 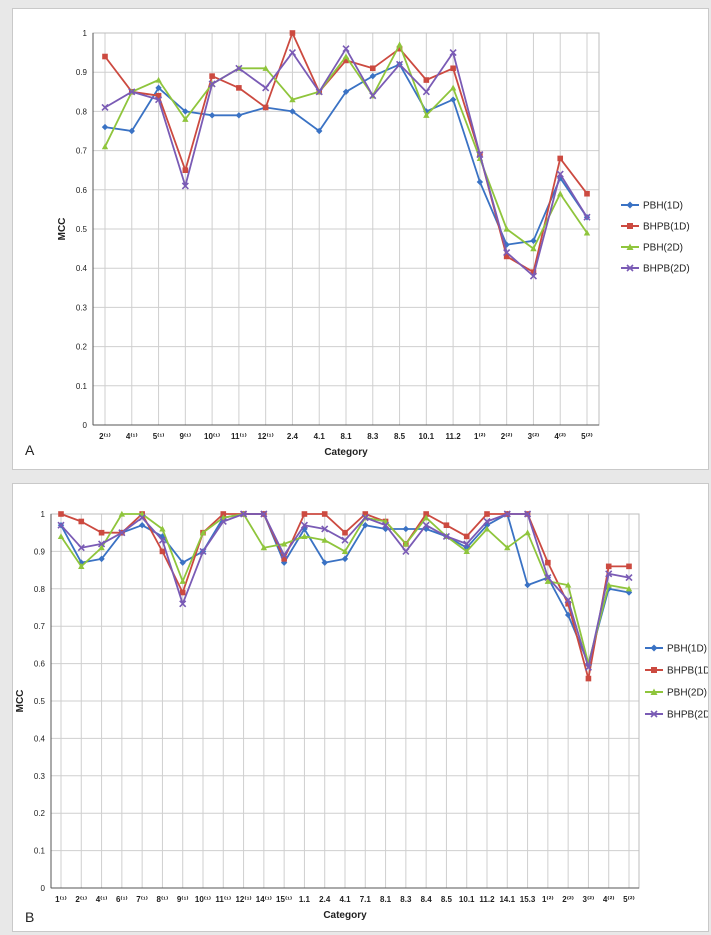 What do you see at coordinates (345, 590) in the screenshot?
I see `series-bhpb-2d-` at bounding box center [345, 590].